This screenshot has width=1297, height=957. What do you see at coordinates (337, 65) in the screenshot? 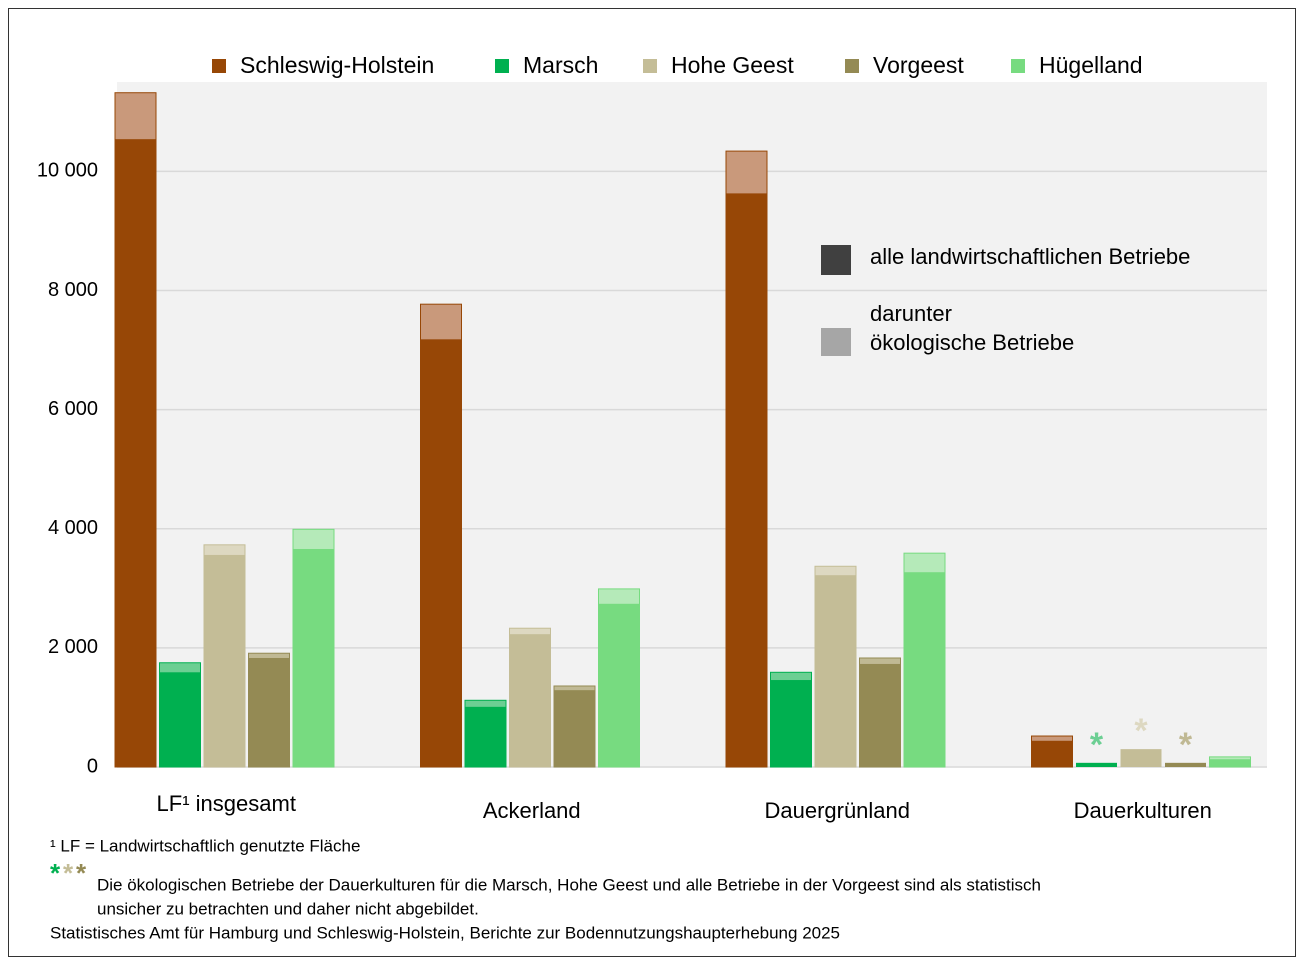
I see `legend-label: Schleswig-Holstein` at bounding box center [337, 65].